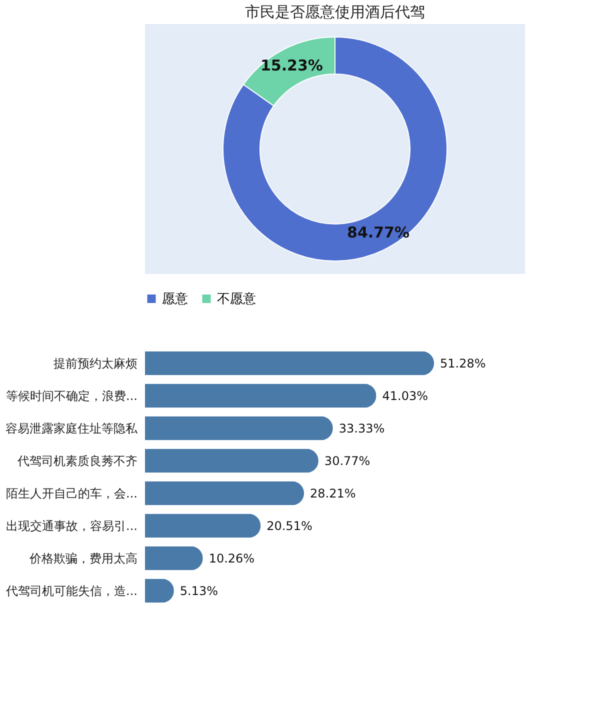  What do you see at coordinates (77, 461) in the screenshot?
I see `y-tick-label: 代驾司机素质良莠不齐` at bounding box center [77, 461].